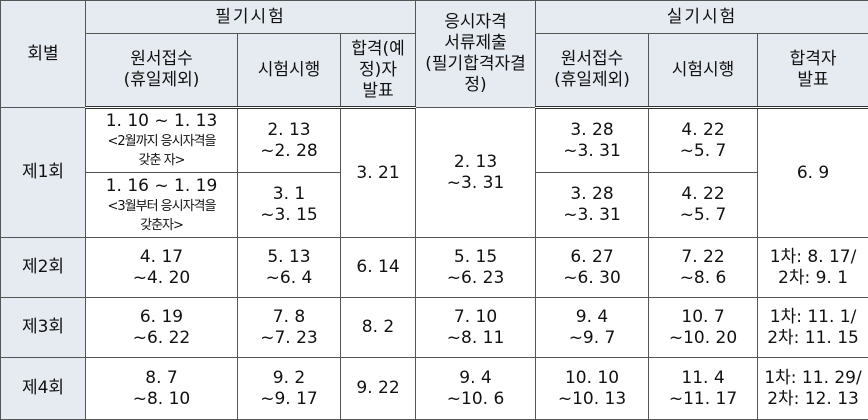 This screenshot has height=420, width=868. Describe the element at coordinates (43, 54) in the screenshot. I see `header-cell: 회별` at that location.